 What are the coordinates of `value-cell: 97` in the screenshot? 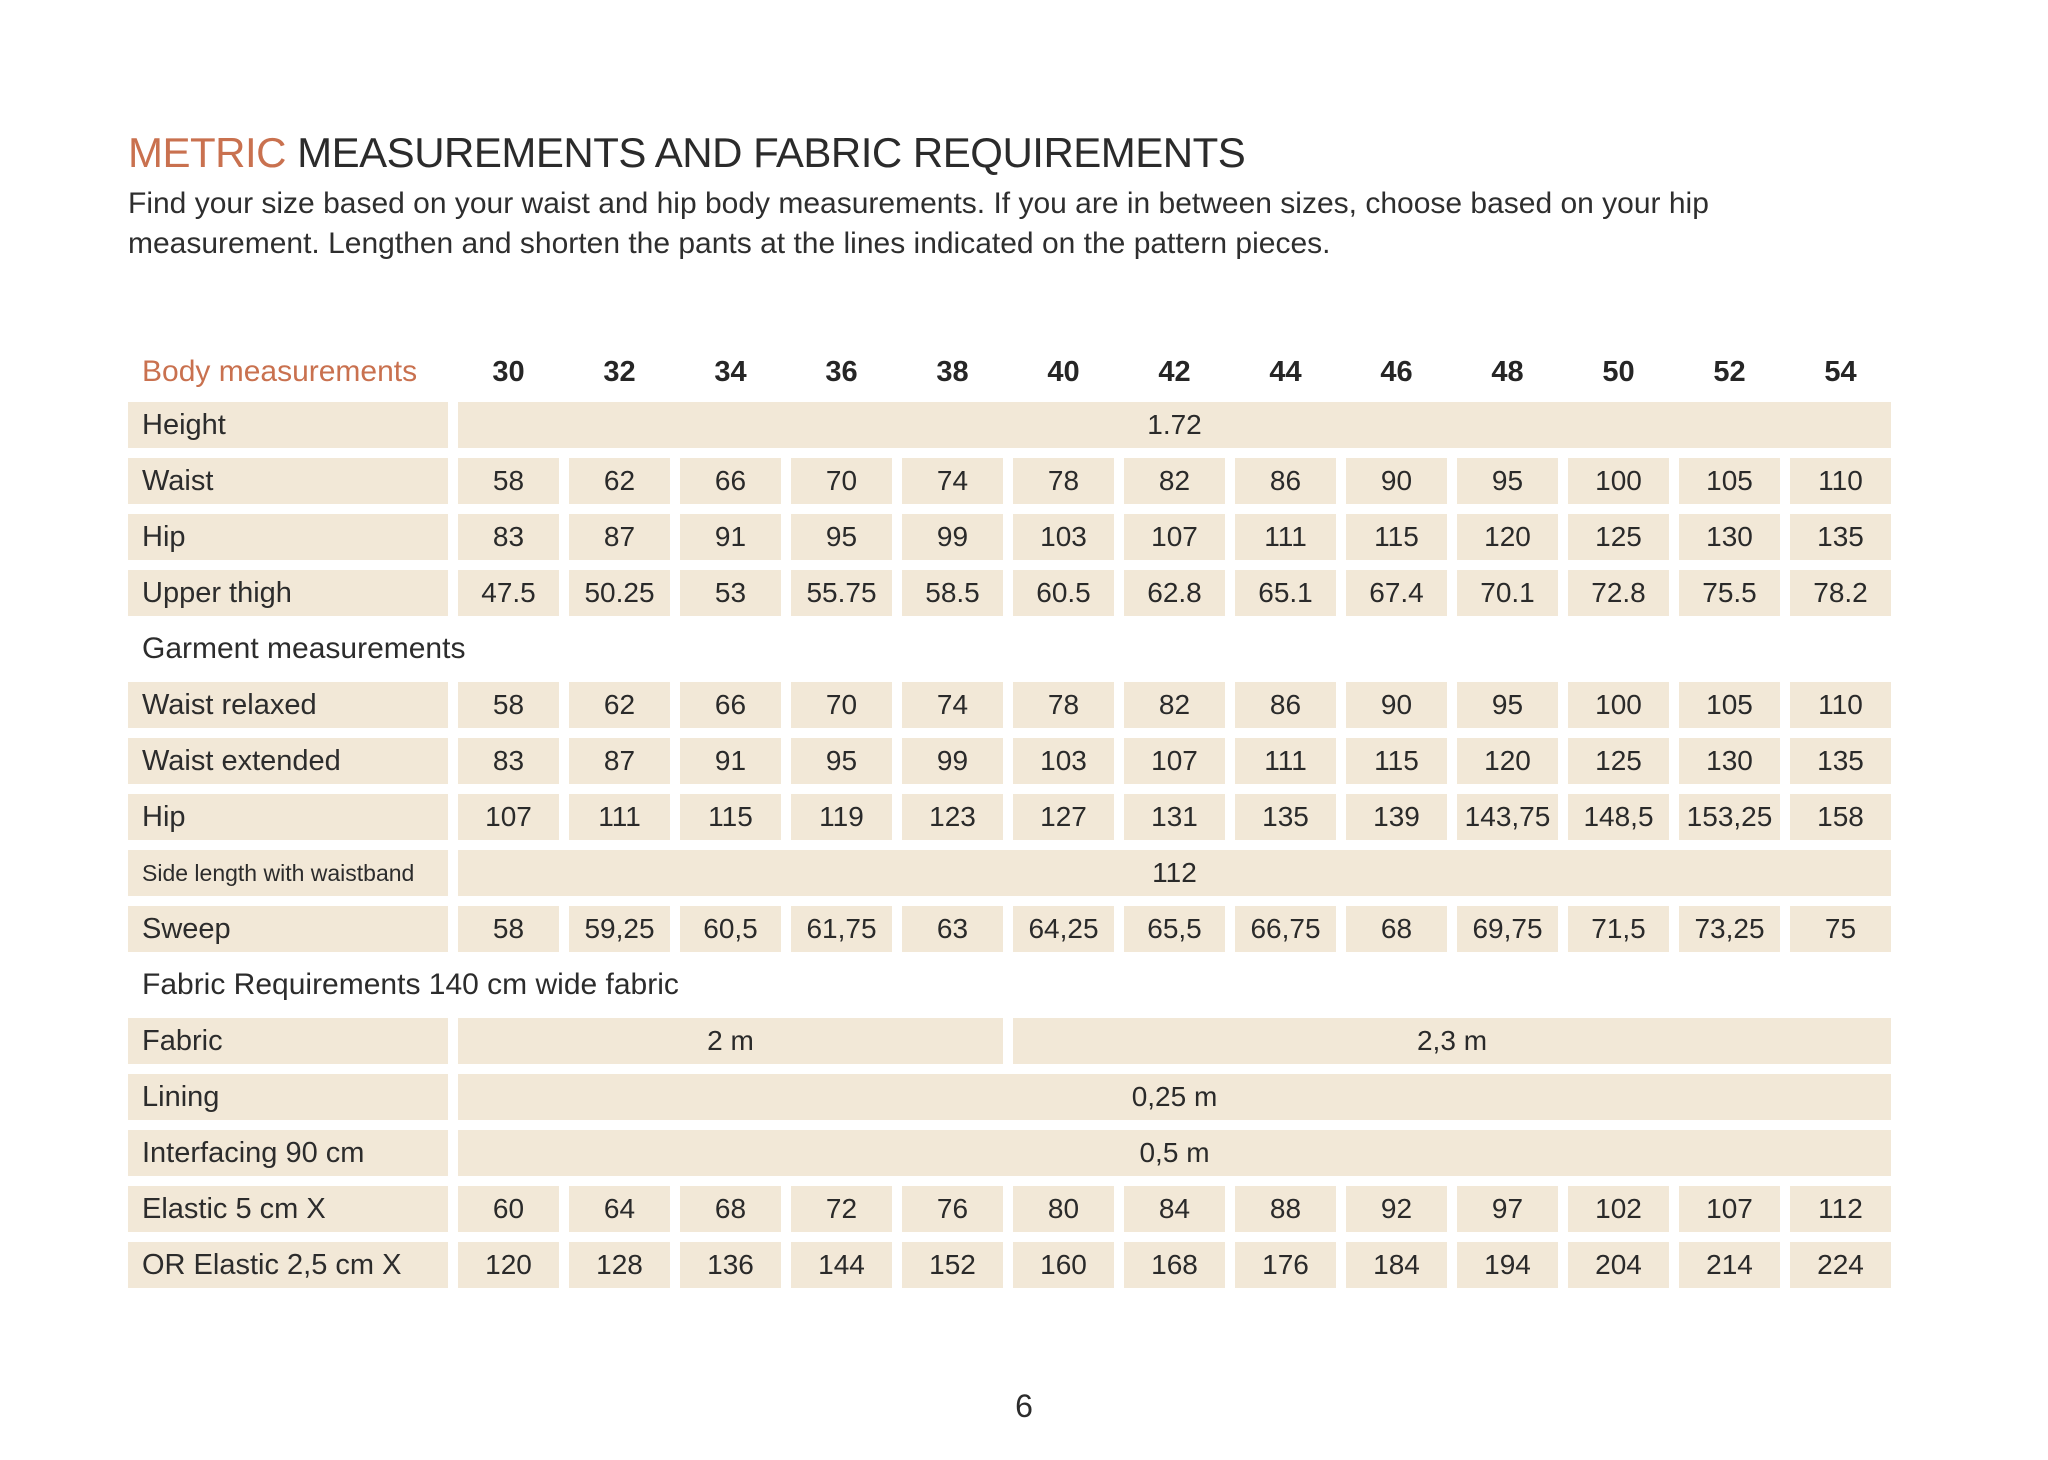 It's located at (1507, 1209).